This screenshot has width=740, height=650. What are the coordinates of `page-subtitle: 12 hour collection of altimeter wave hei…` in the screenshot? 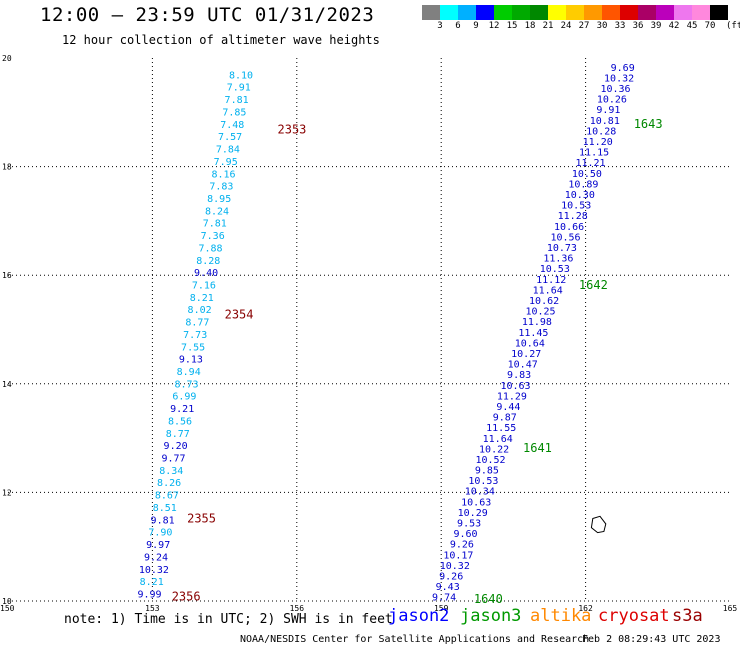 It's located at (221, 40).